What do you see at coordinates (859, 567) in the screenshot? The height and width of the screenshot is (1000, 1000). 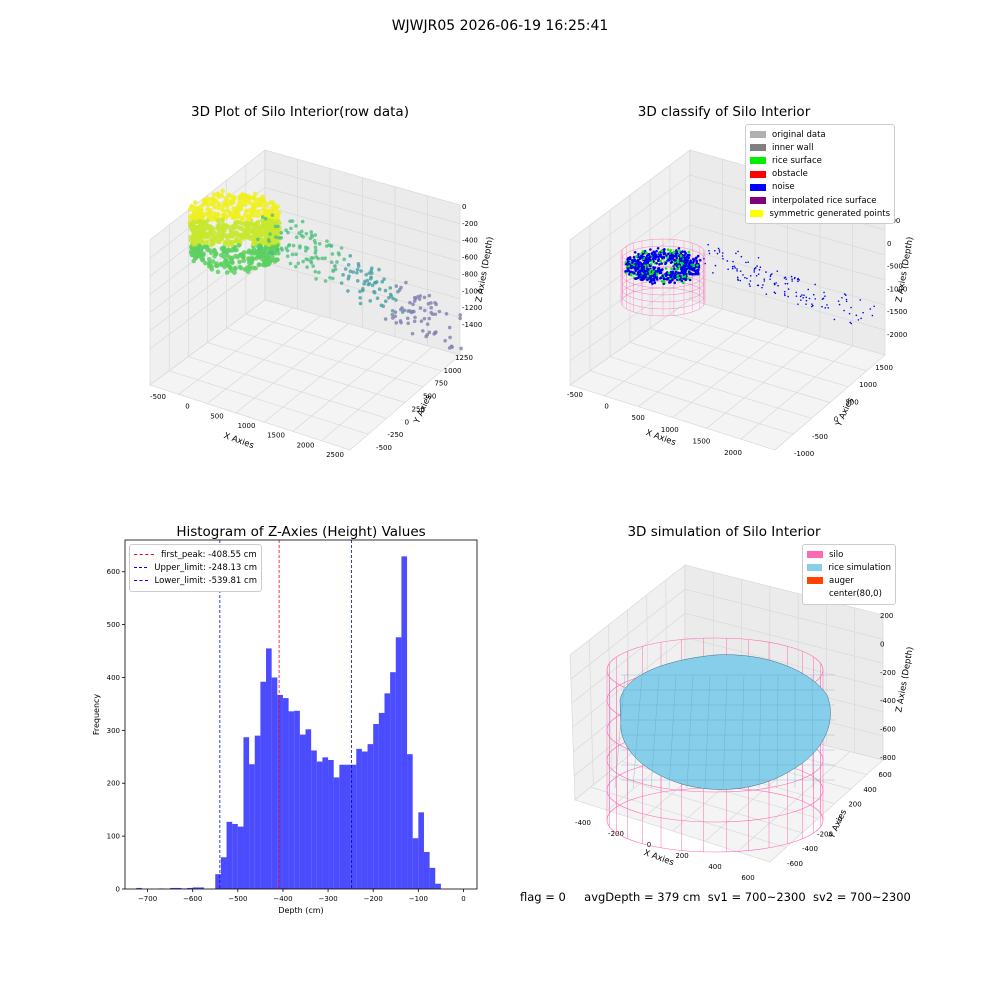 I see `legend-label: rice simulation` at bounding box center [859, 567].